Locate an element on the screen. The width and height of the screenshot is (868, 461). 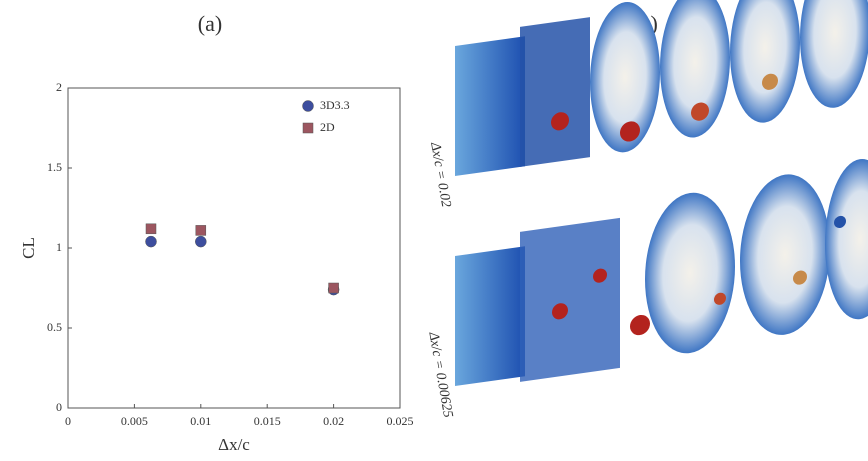
x-axis-label: Δx/c is located at coordinates (234, 444).